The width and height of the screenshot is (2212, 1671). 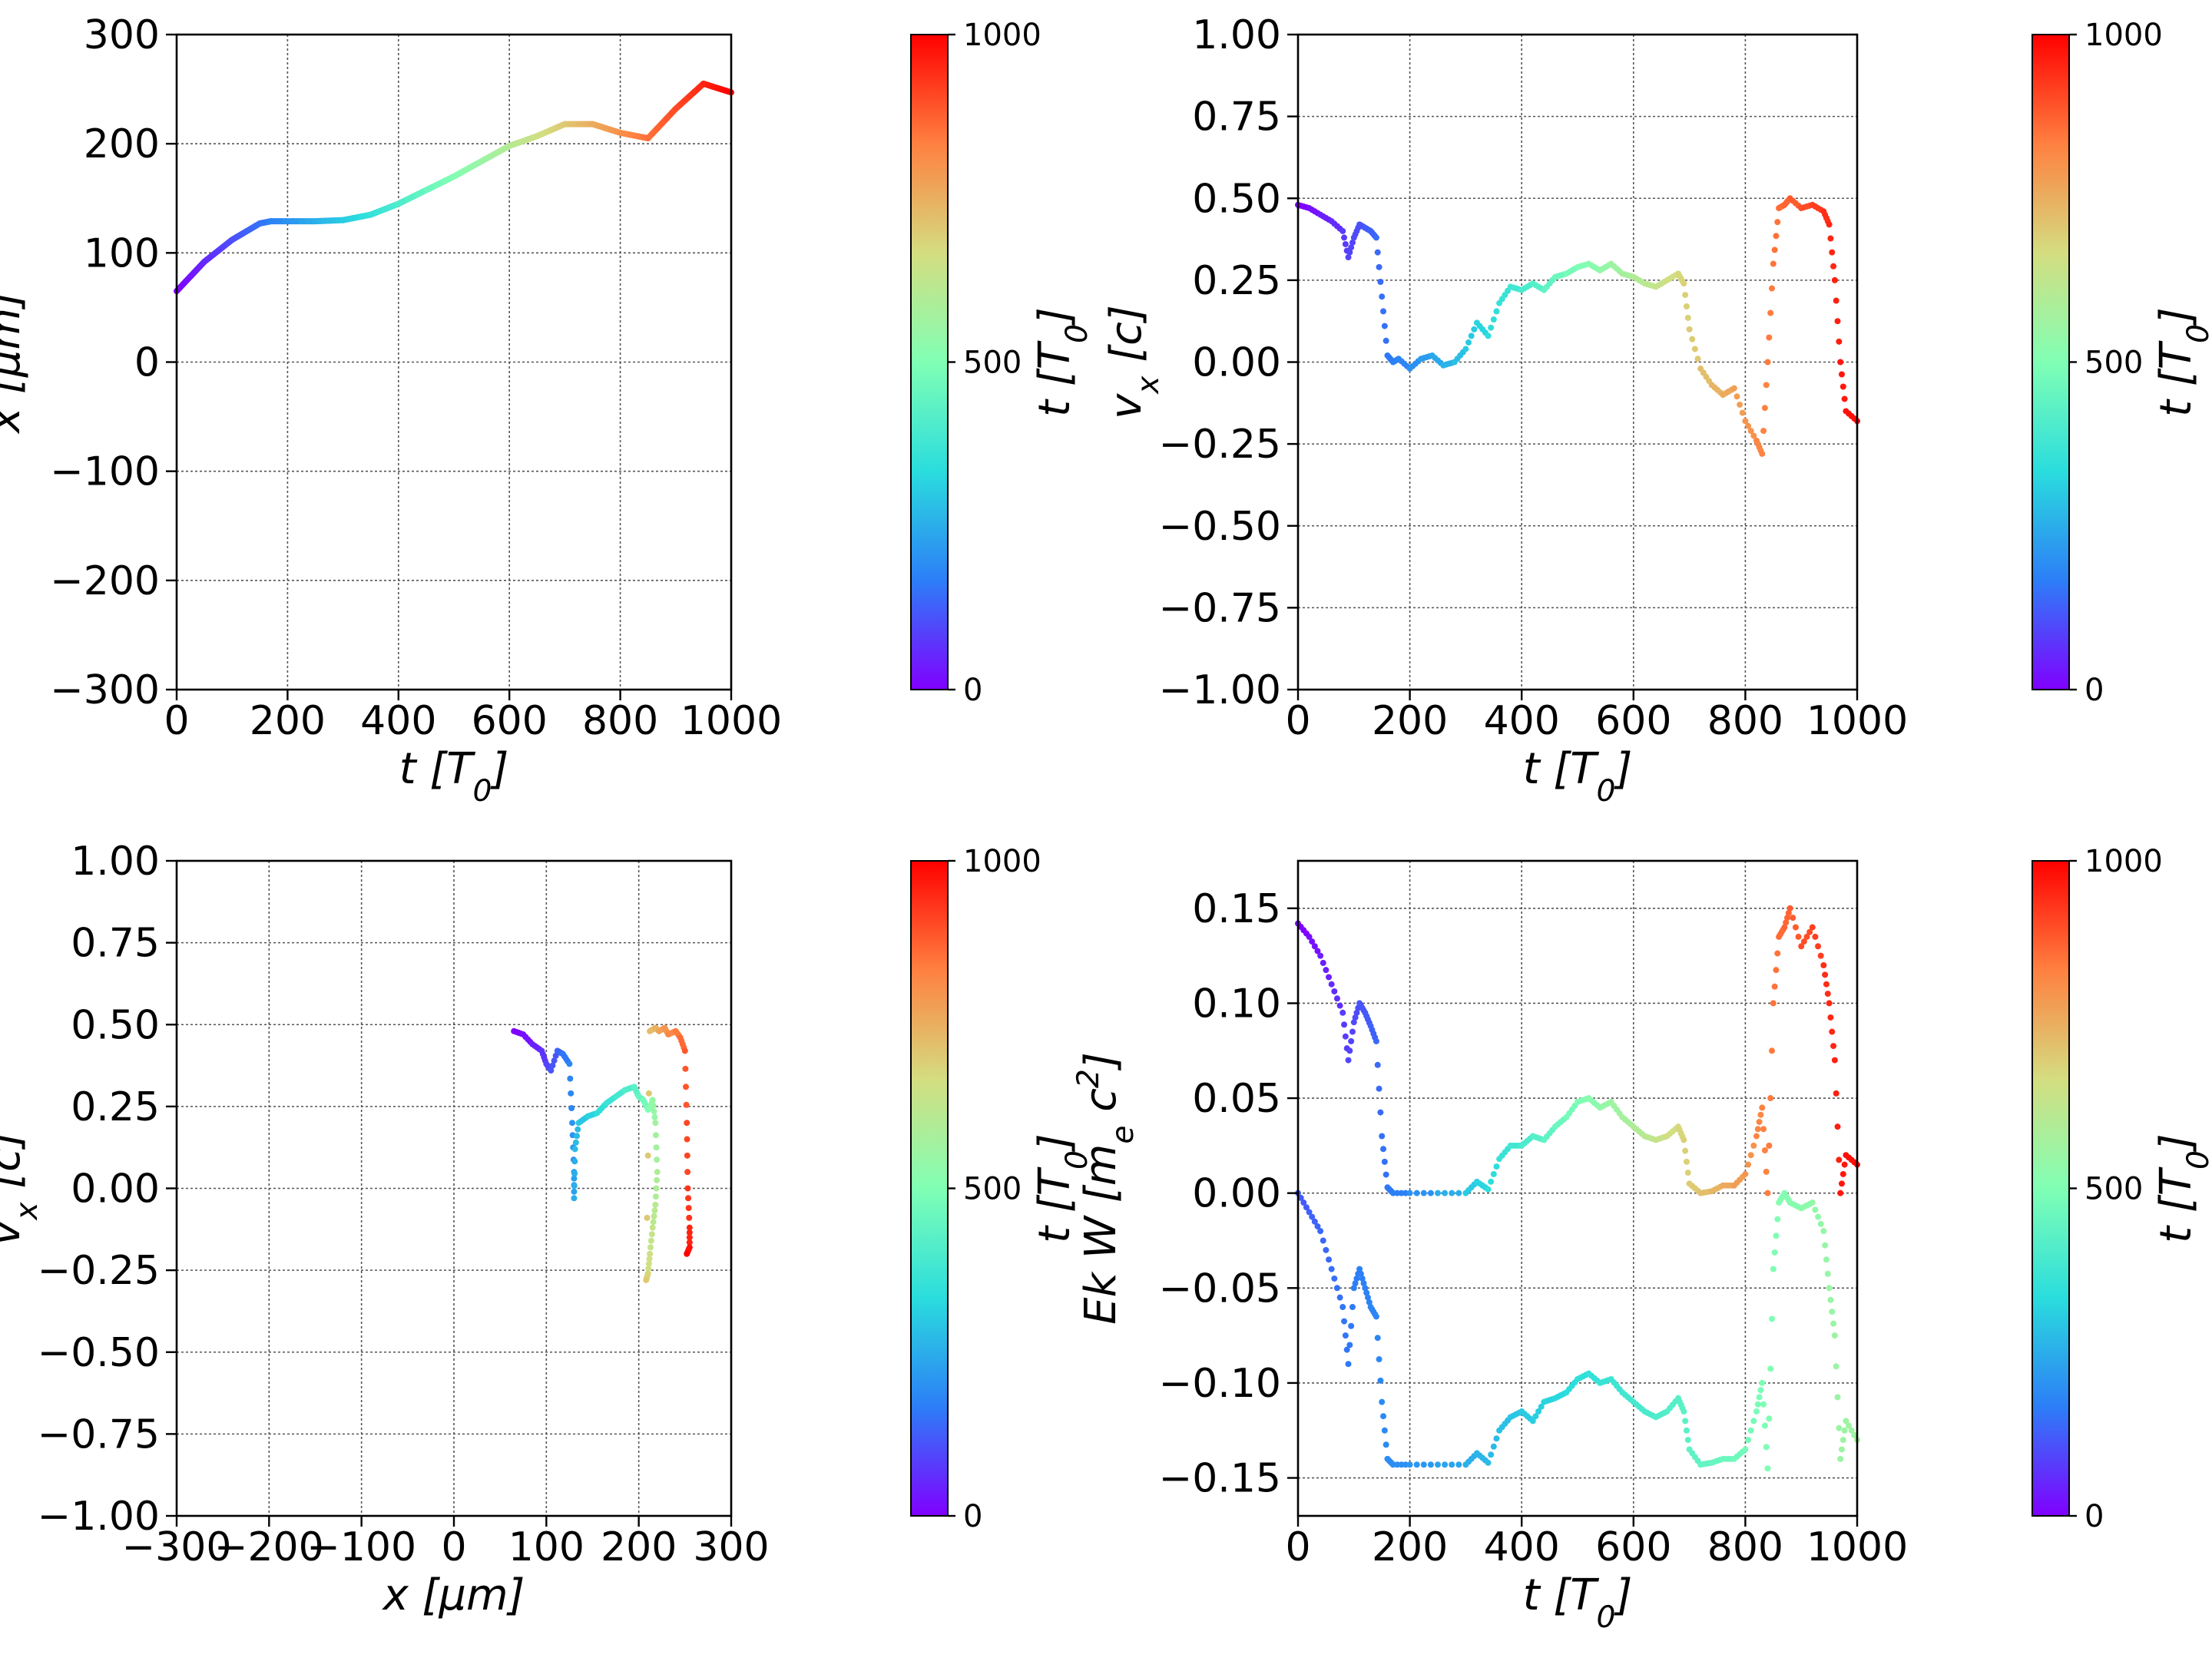 I want to click on colorbar-tick-label: 0, so click(x=973, y=1516).